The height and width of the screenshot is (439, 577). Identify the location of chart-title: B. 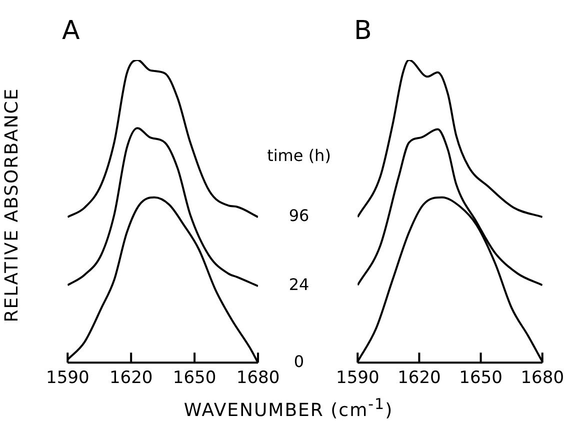
(363, 31).